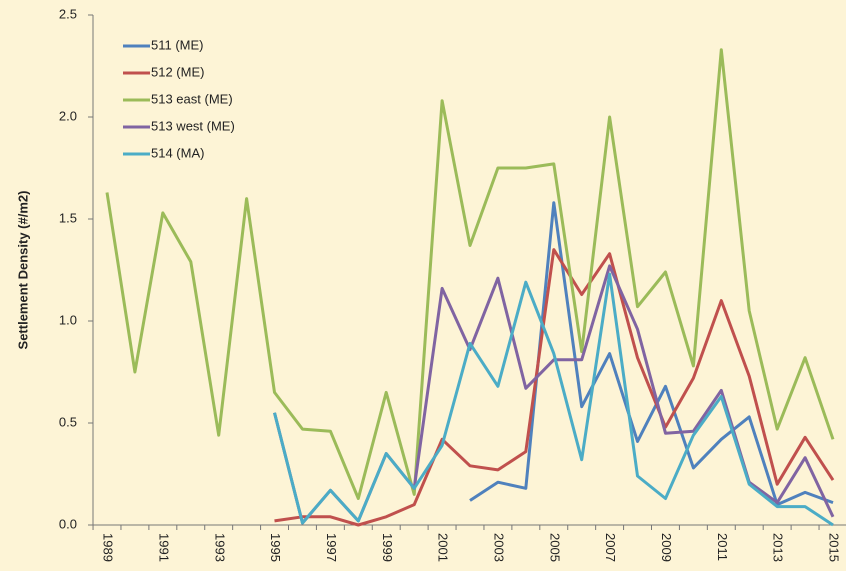 This screenshot has width=846, height=571. I want to click on legend-label: 513 west (ME), so click(193, 125).